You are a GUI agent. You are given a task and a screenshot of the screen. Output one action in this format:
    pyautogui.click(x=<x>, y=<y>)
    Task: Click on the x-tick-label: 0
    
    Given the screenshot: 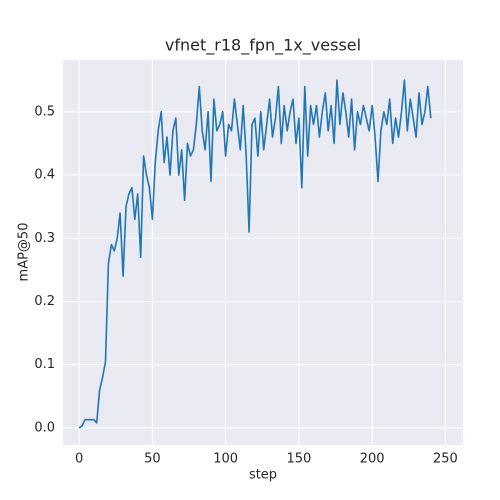 What is the action you would take?
    pyautogui.click(x=79, y=459)
    